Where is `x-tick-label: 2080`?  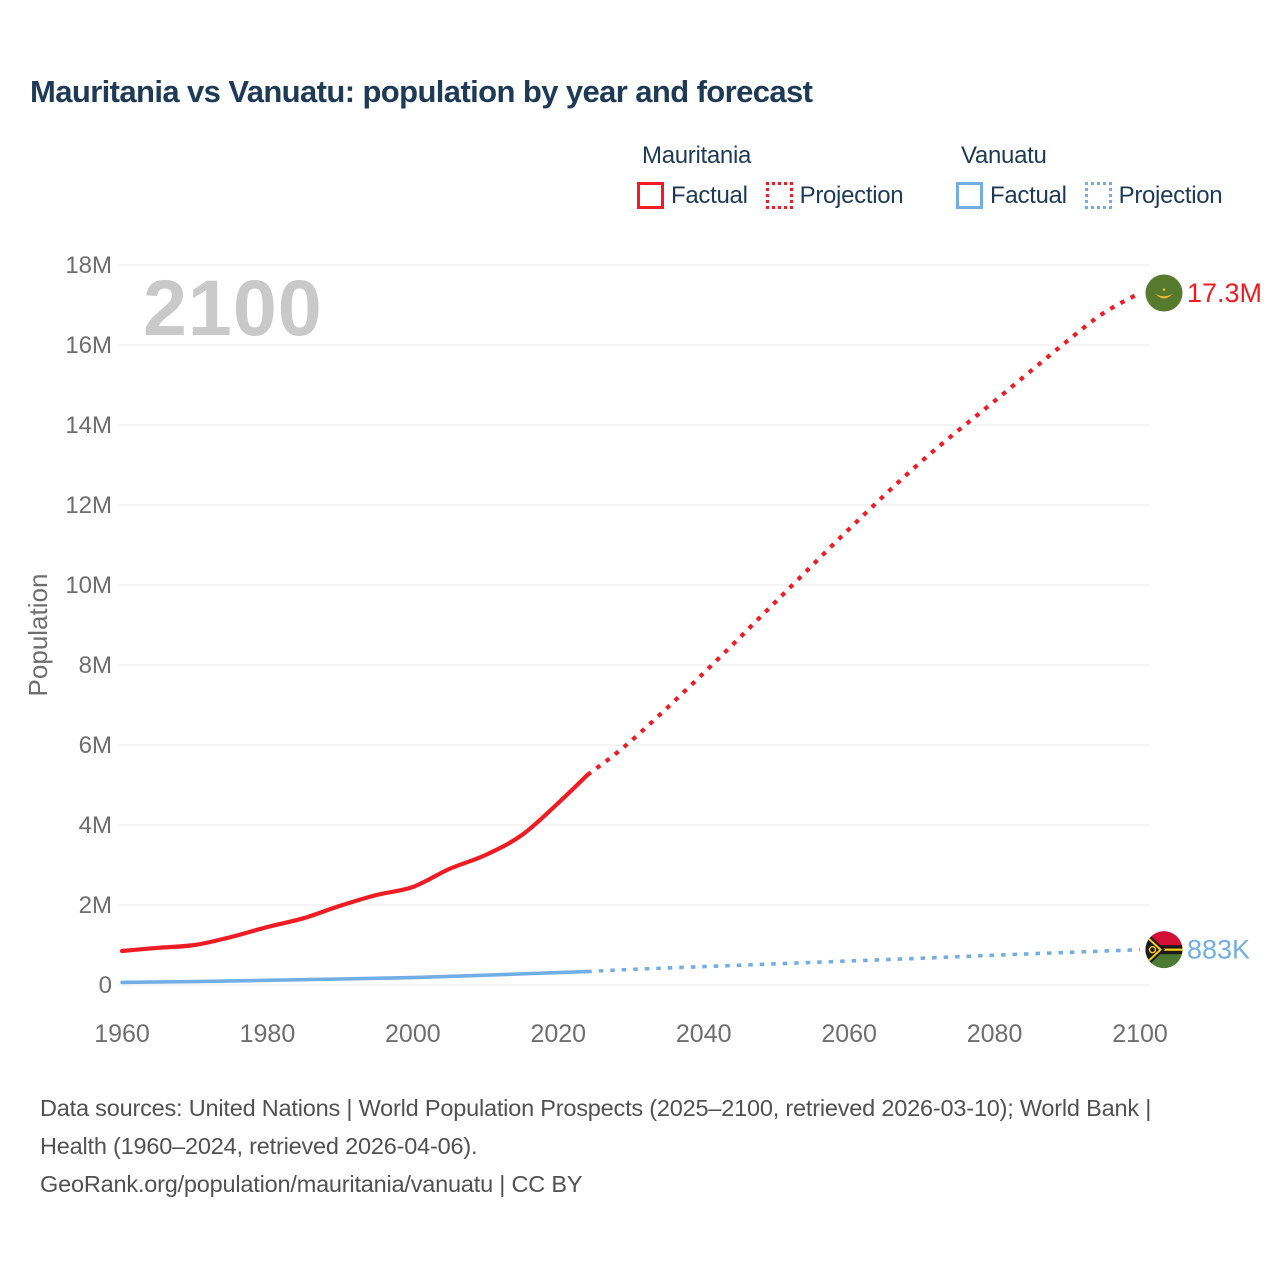 x-tick-label: 2080 is located at coordinates (995, 1034).